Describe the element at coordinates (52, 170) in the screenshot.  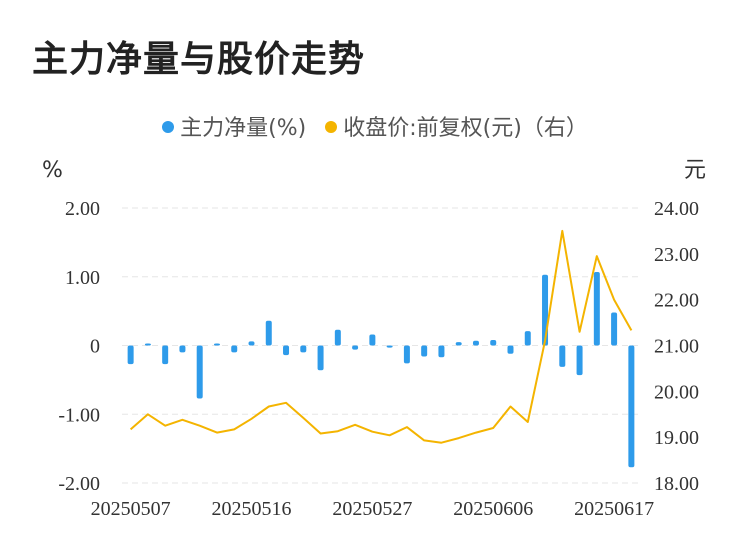
I see `left-axis-unit: %` at that location.